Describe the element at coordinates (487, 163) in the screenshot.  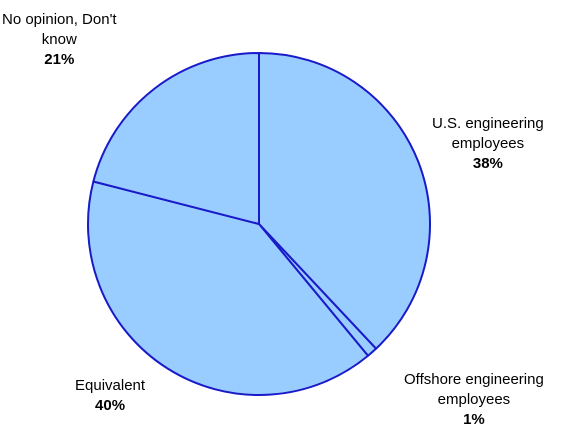
I see `slice-value-label: 38%` at that location.